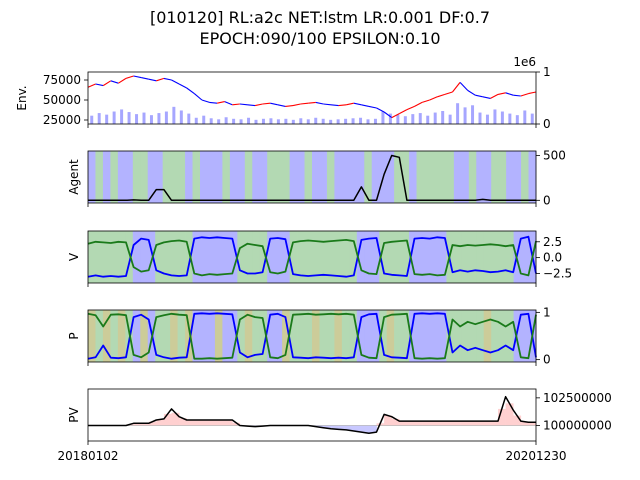  What do you see at coordinates (22, 97) in the screenshot?
I see `env-ylabel: Env.` at bounding box center [22, 97].